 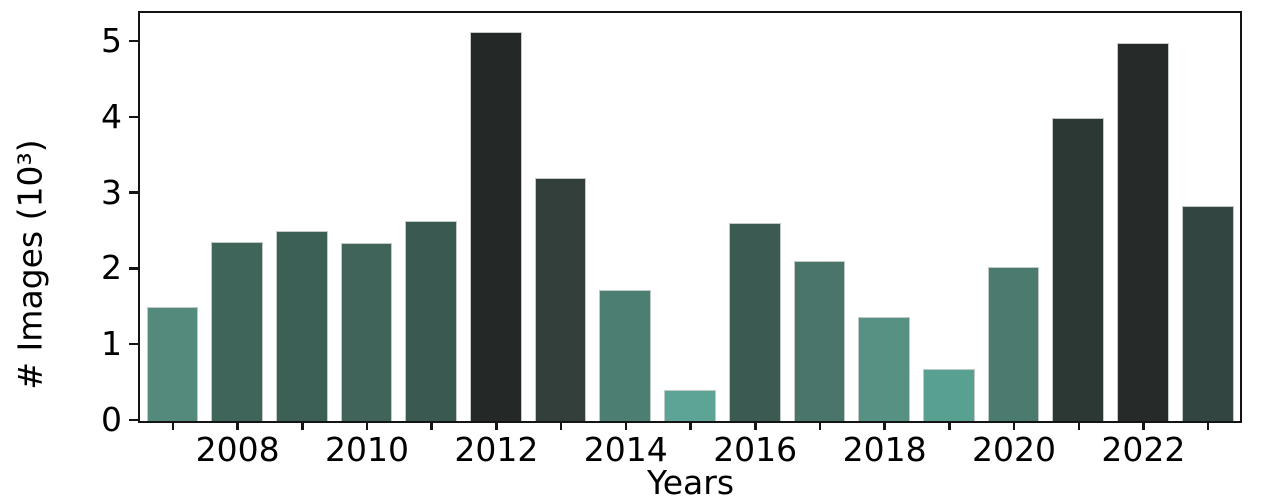 I want to click on bar-2012, so click(x=496, y=226).